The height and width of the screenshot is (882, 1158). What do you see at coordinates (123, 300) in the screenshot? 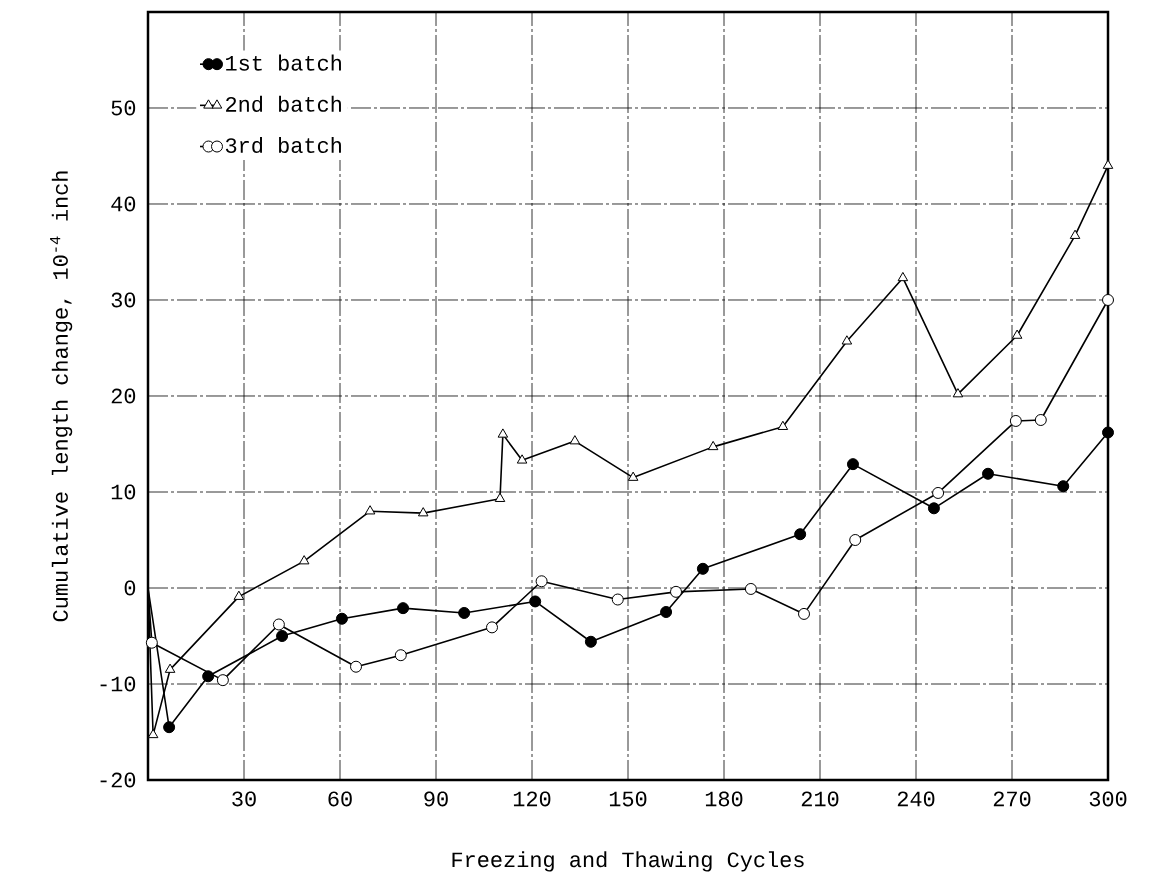
I see `y-tick-label: 30` at bounding box center [123, 300].